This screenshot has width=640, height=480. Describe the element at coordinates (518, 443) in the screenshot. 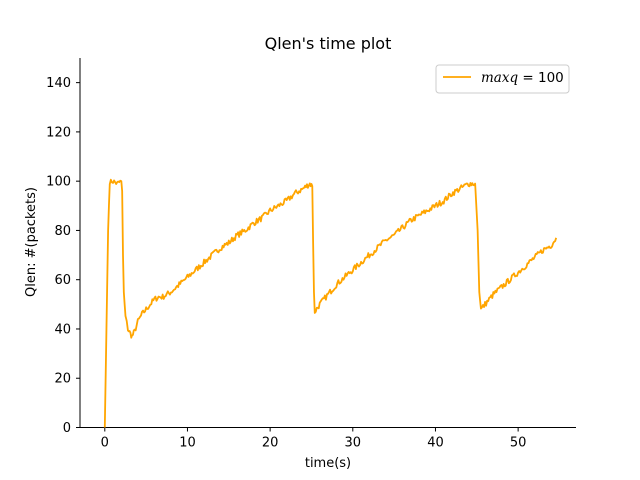

I see `x-tick-label: 50` at that location.